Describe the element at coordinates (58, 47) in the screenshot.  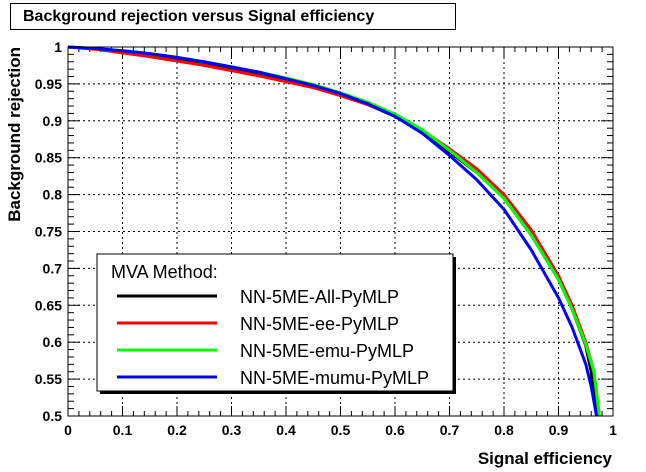
I see `y-tick-label: 1` at that location.